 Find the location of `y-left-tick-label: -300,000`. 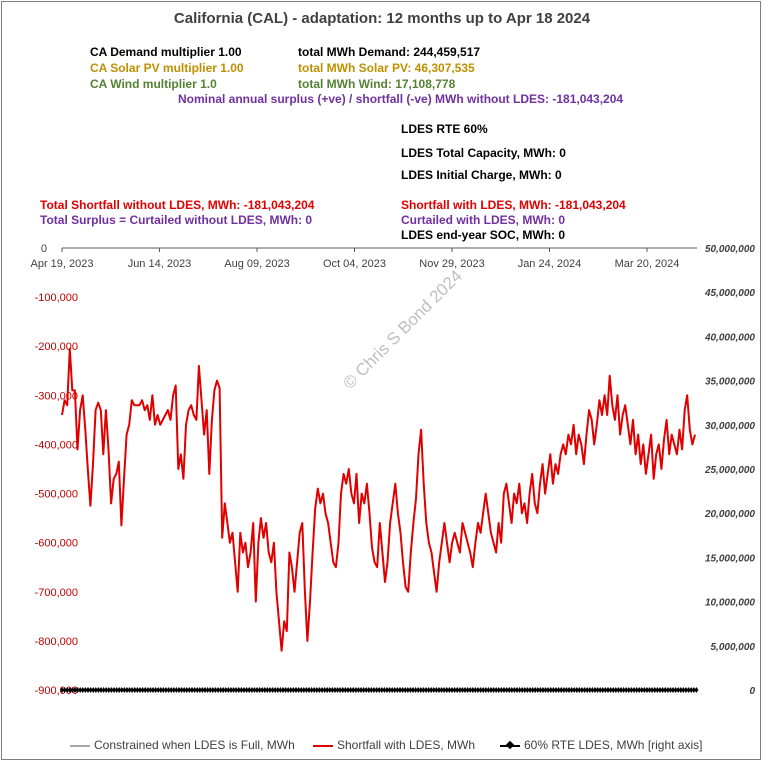

y-left-tick-label: -300,000 is located at coordinates (56, 396).